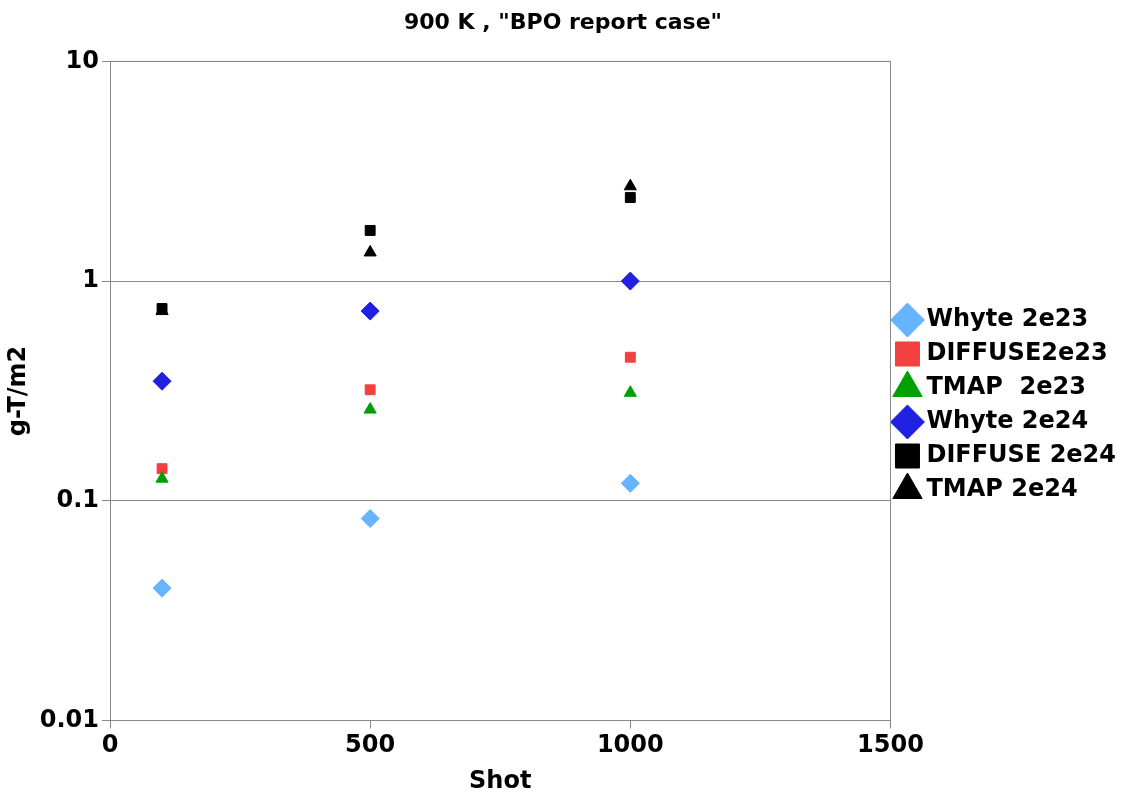  Describe the element at coordinates (1002, 488) in the screenshot. I see `legend-label: TMAP 2e24` at that location.